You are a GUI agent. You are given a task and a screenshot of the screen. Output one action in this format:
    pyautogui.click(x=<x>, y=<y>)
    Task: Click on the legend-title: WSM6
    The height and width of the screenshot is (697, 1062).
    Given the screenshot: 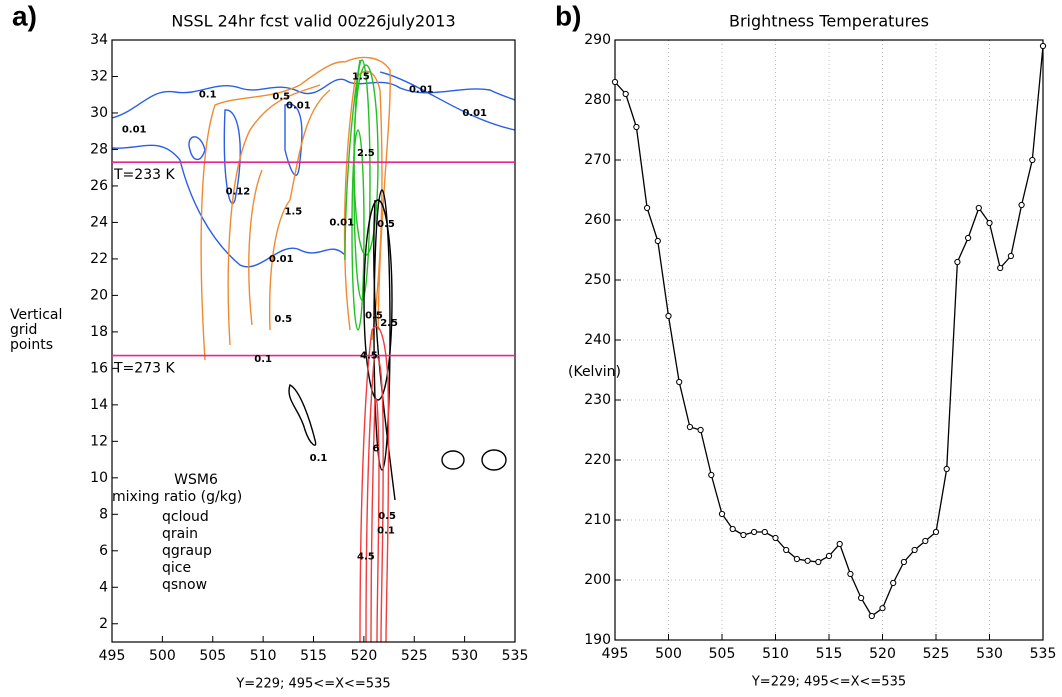 What is the action you would take?
    pyautogui.click(x=196, y=480)
    